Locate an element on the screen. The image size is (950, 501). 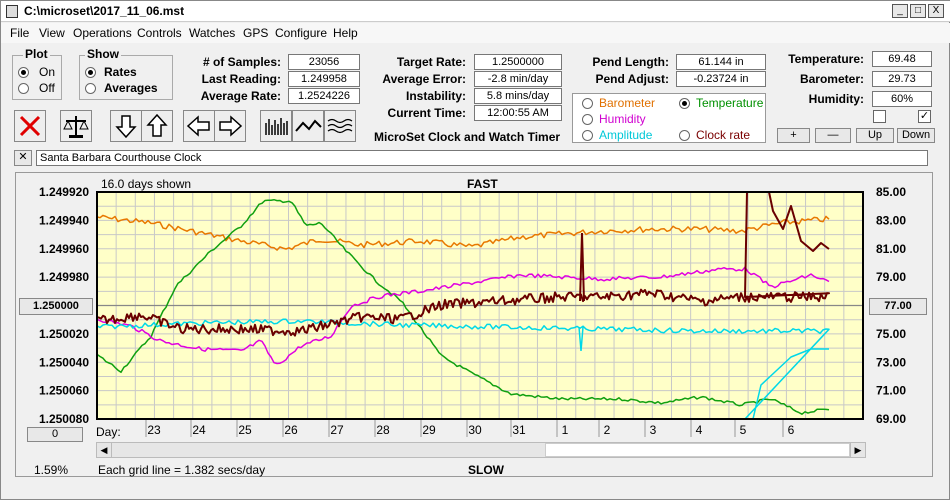
legend-amplitude-radio is located at coordinates (587, 135).